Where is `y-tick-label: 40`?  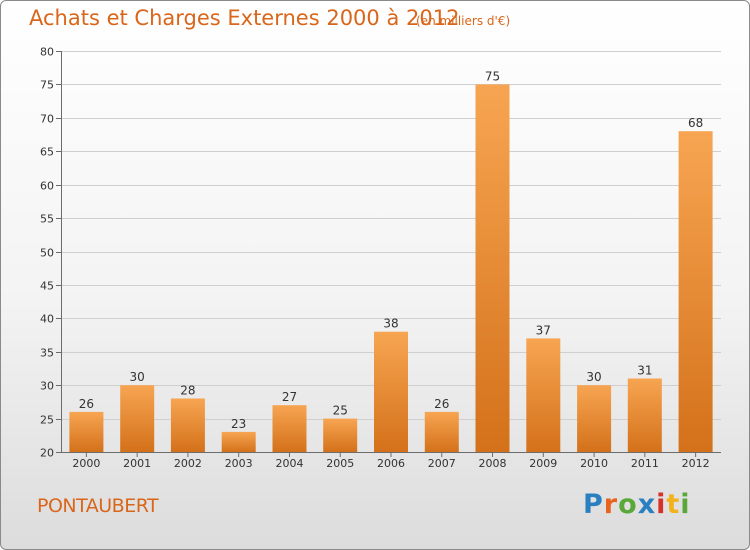 y-tick-label: 40 is located at coordinates (47, 319).